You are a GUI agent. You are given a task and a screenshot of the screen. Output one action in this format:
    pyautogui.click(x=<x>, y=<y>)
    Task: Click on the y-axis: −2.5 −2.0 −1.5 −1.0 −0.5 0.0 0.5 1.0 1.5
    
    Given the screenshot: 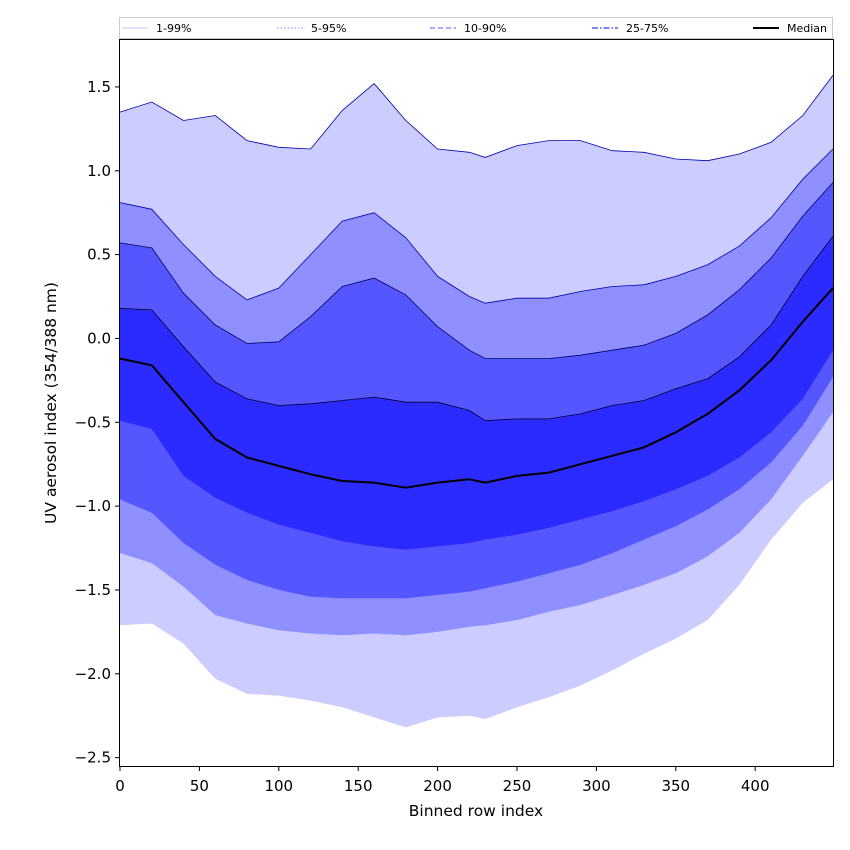 What is the action you would take?
    pyautogui.click(x=97, y=422)
    